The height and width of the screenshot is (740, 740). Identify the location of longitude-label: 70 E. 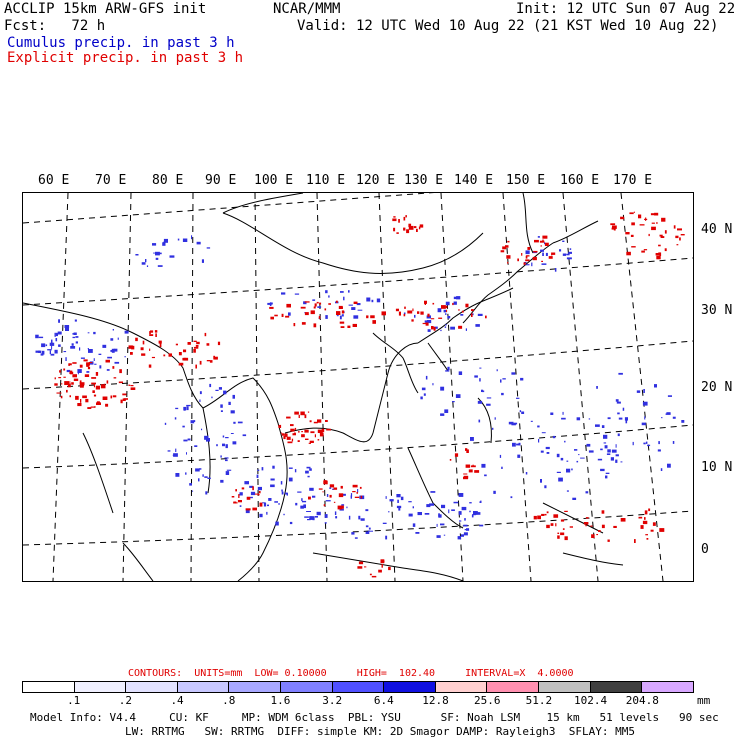
(111, 180).